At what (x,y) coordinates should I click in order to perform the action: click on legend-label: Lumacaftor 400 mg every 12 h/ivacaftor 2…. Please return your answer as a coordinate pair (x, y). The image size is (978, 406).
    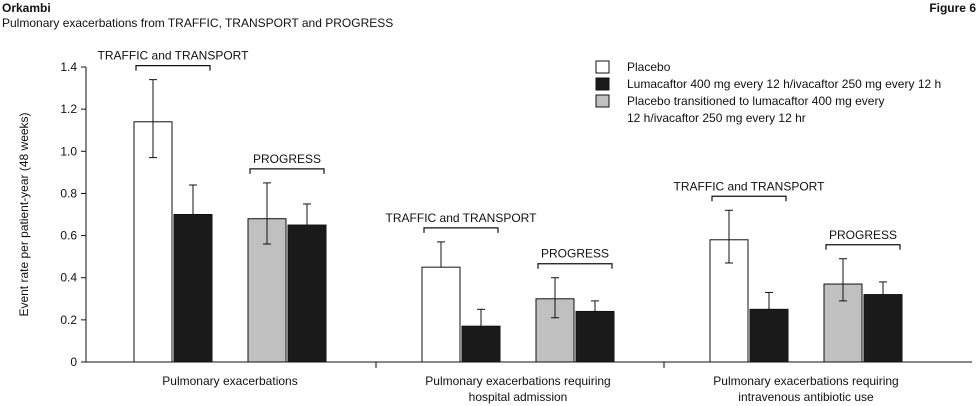
    Looking at the image, I should click on (784, 84).